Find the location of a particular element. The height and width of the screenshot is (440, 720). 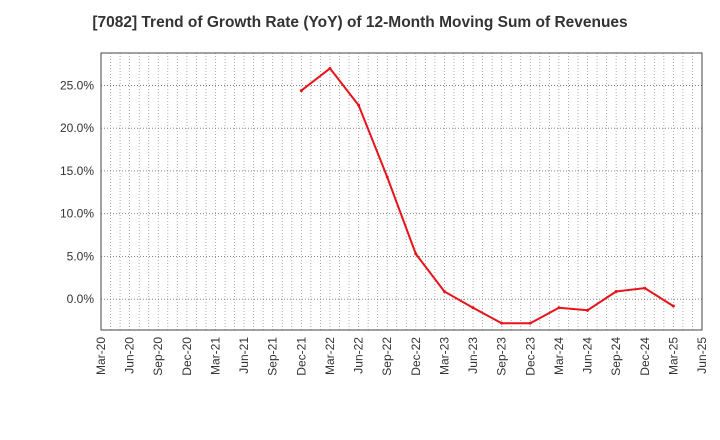

x-tick-label: Mar-24 is located at coordinates (559, 356).